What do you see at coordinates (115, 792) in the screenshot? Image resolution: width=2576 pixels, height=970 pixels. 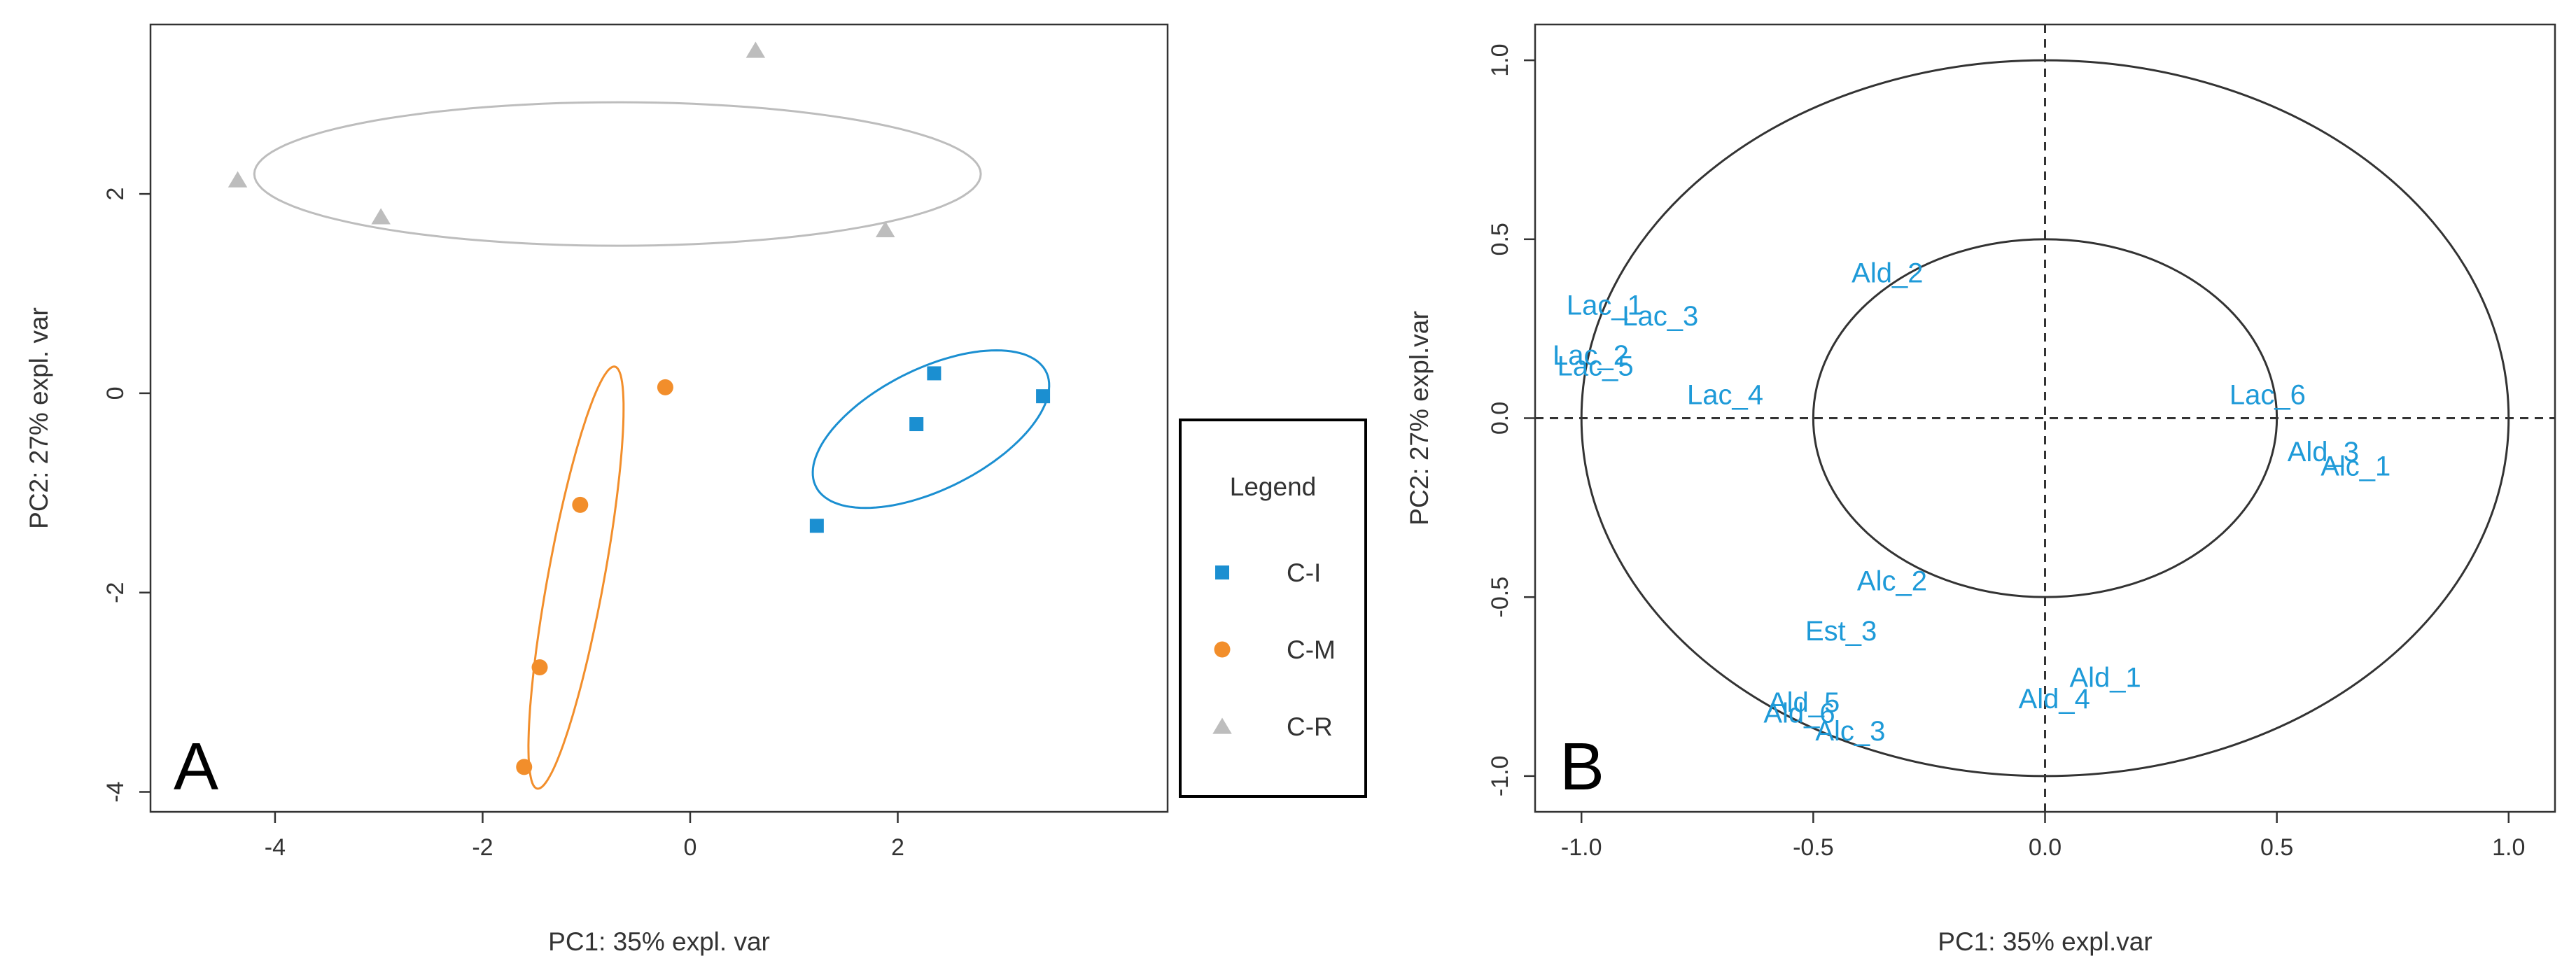 I see `y-tick-label: -4` at bounding box center [115, 792].